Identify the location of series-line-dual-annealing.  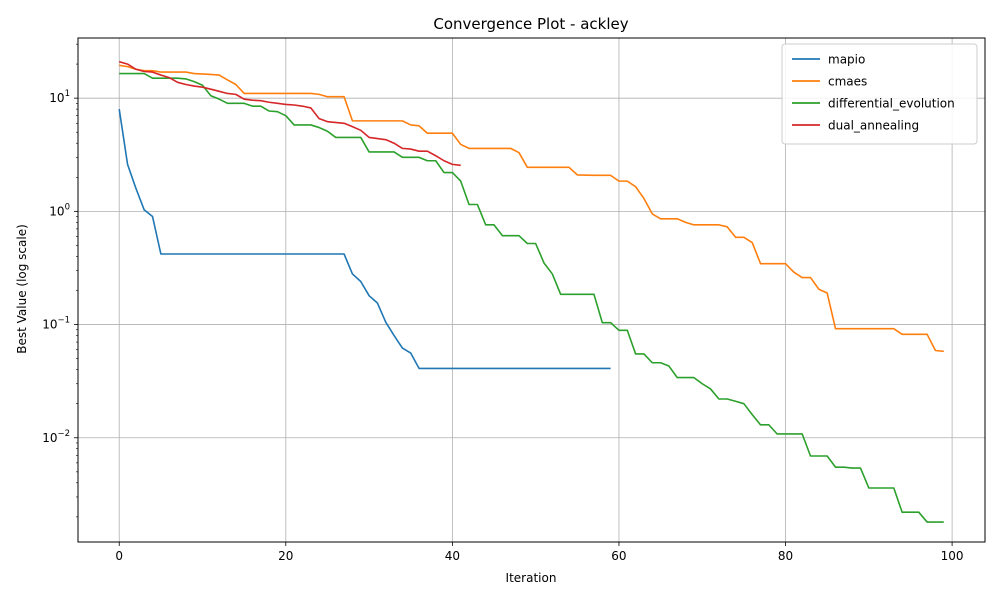
(290, 113).